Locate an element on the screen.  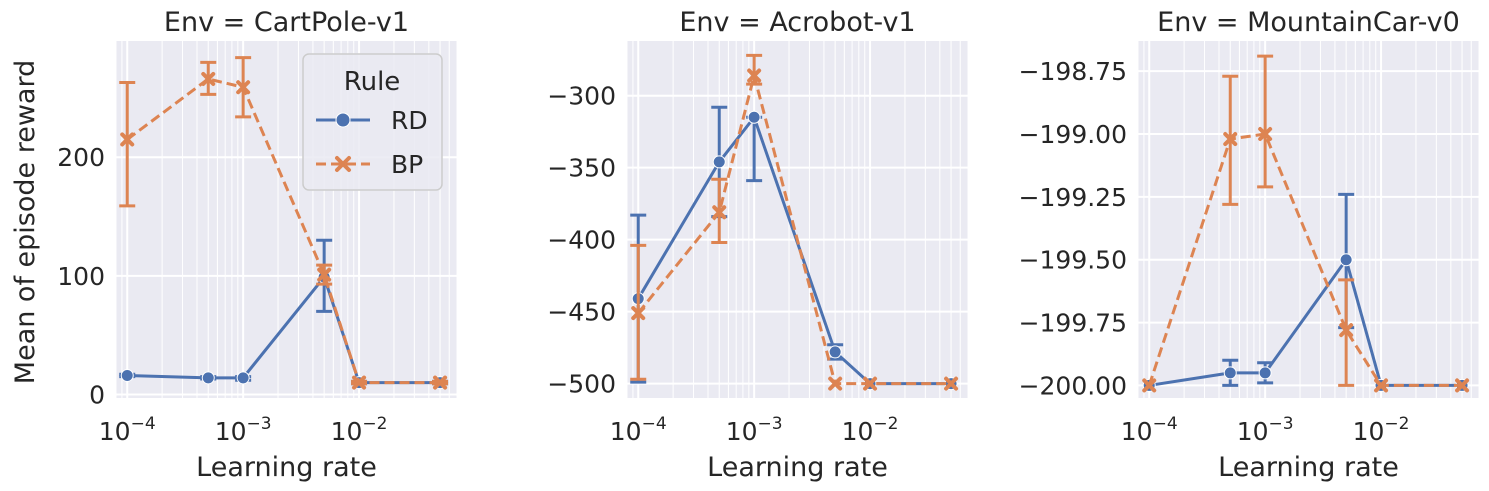
y-tick-label: −199.25 is located at coordinates (1073, 197).